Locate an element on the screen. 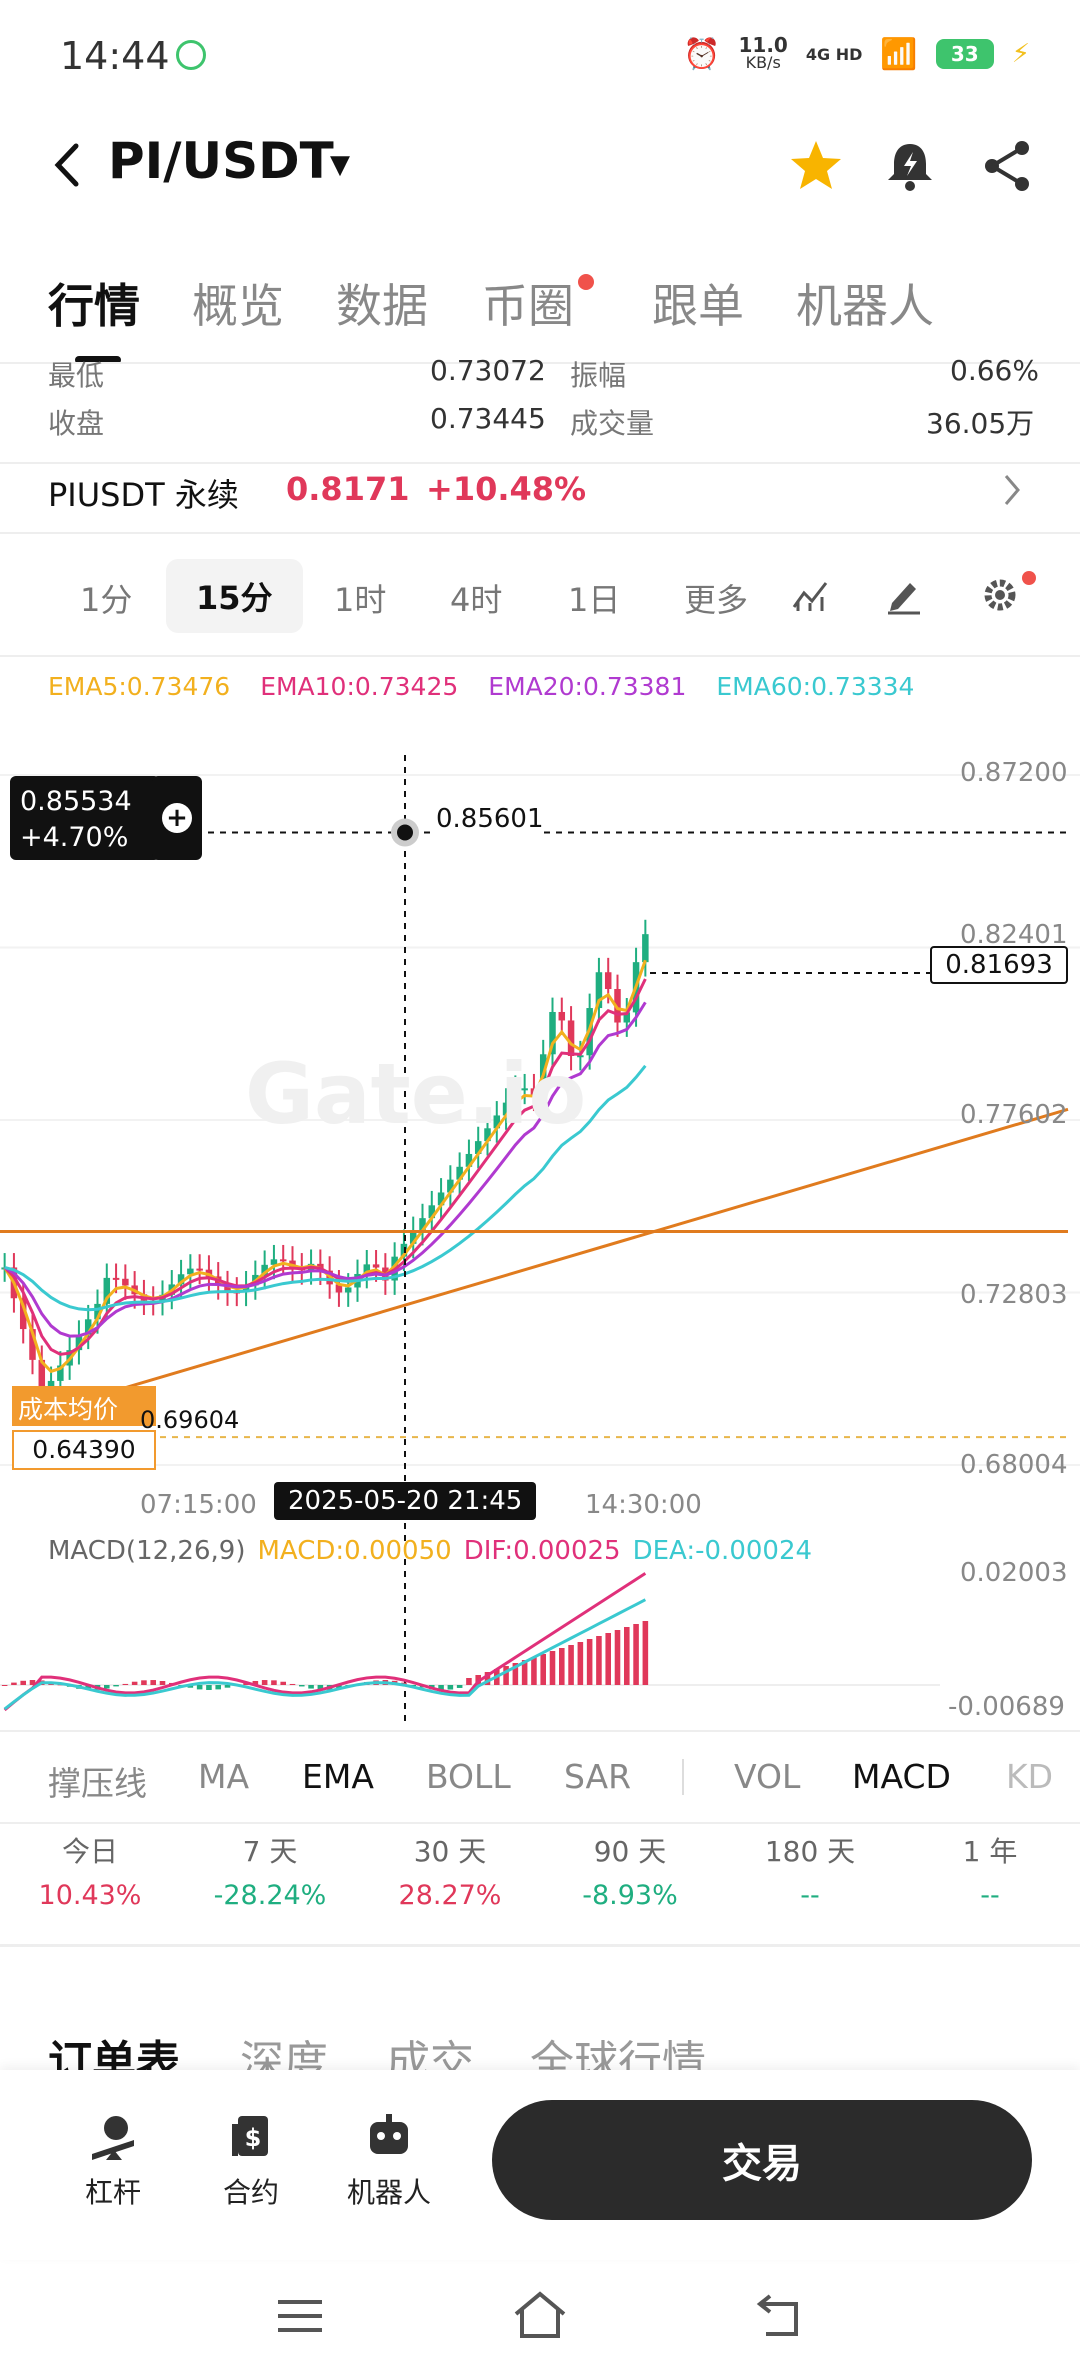 Image resolution: width=1080 pixels, height=2376 pixels. robot-icon is located at coordinates (389, 2134).